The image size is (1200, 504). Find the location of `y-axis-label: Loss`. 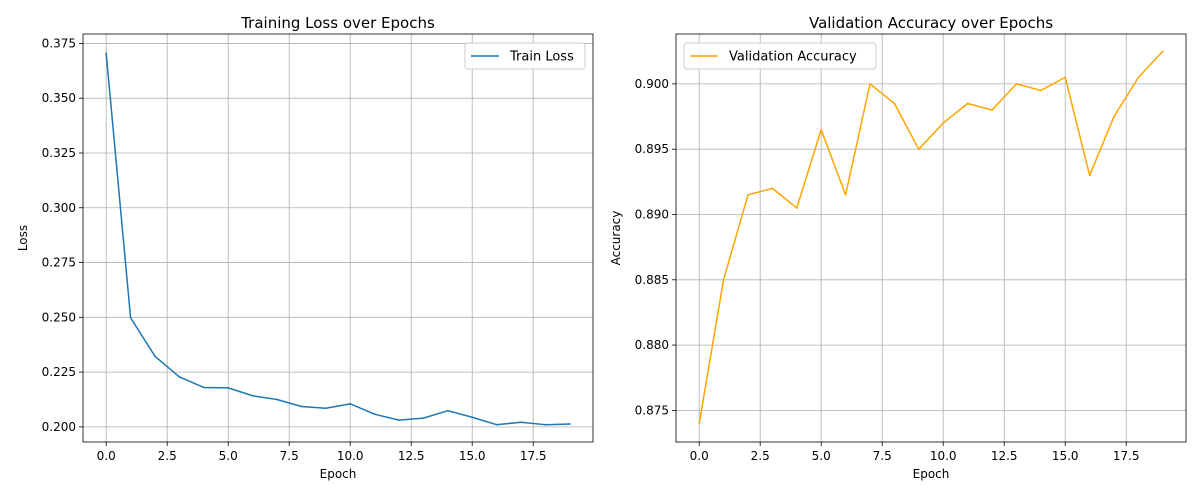

y-axis-label: Loss is located at coordinates (23, 238).